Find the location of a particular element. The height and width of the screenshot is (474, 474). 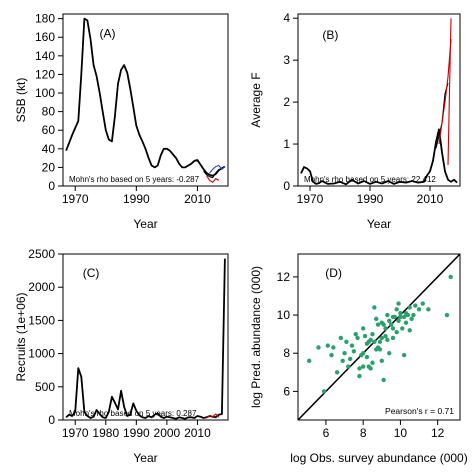

y-tick-label: 2500 is located at coordinates (41, 254).